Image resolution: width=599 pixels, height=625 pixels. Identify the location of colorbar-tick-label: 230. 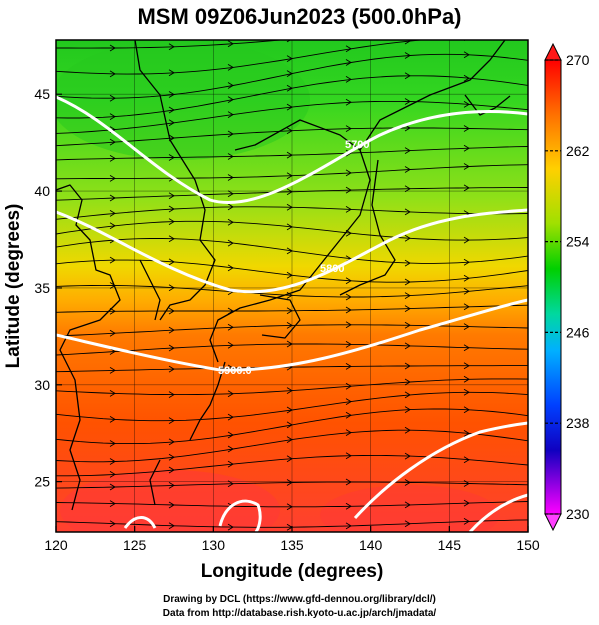
(578, 514).